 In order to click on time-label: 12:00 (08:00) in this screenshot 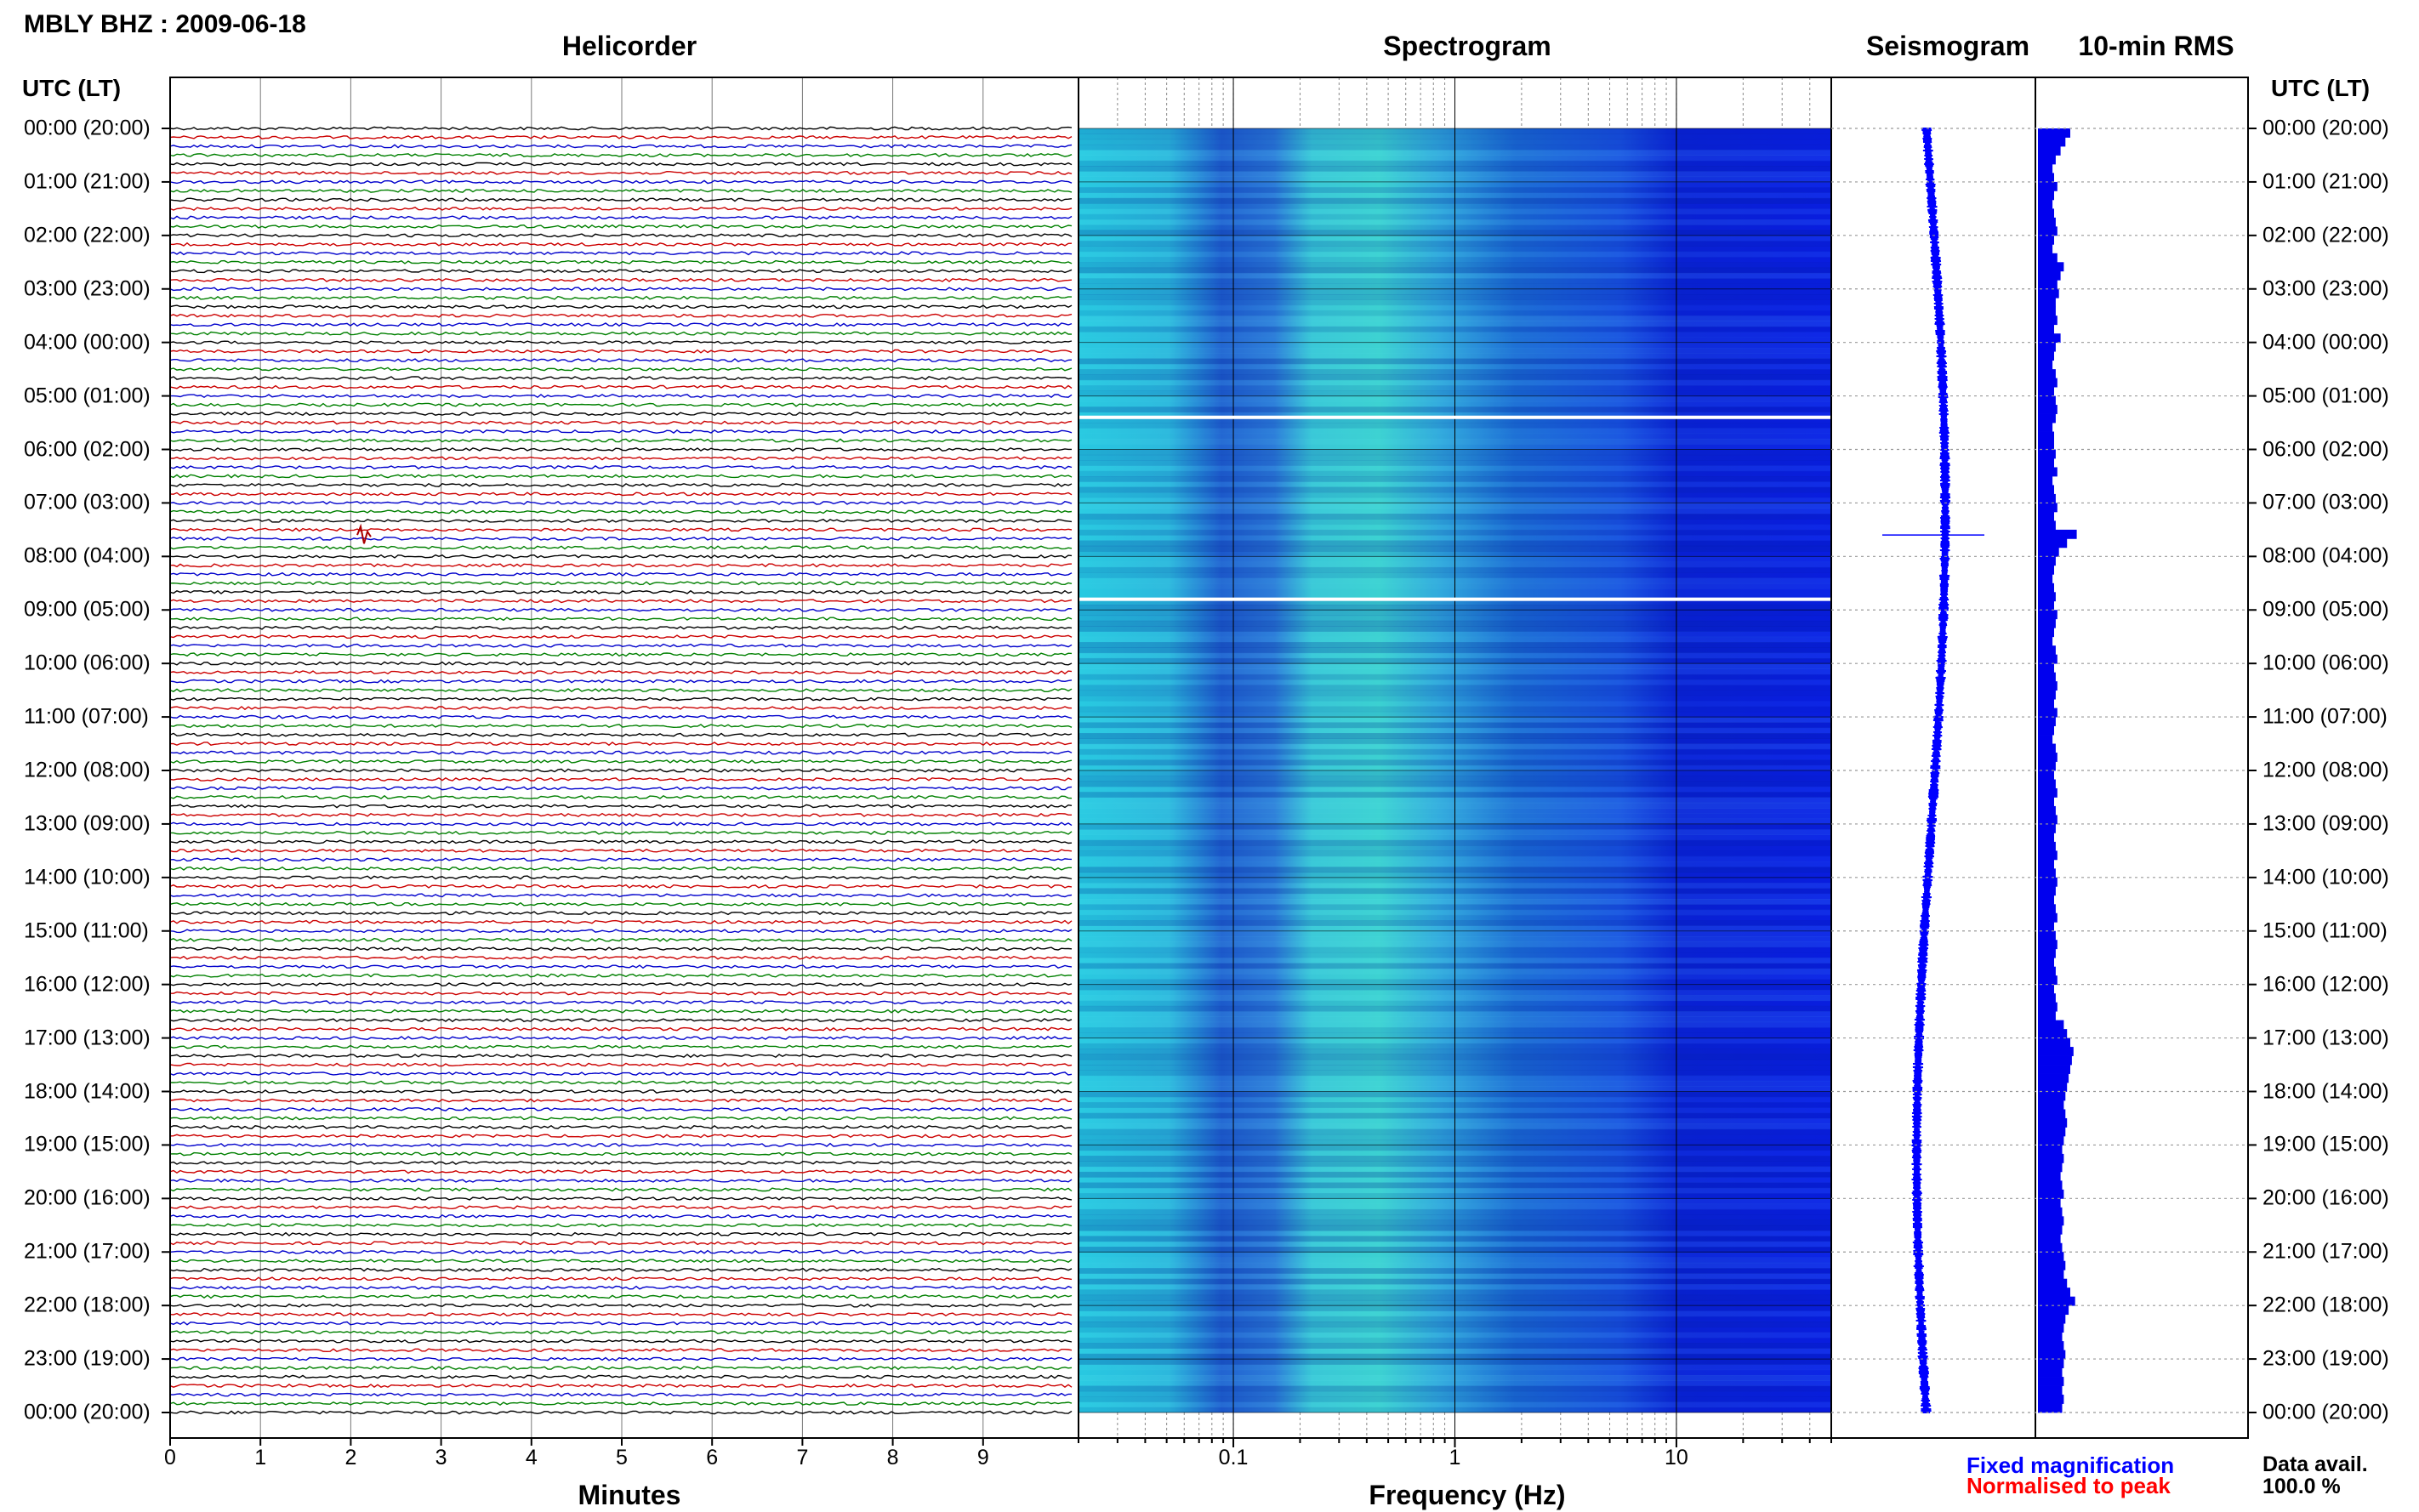, I will do `click(2325, 770)`.